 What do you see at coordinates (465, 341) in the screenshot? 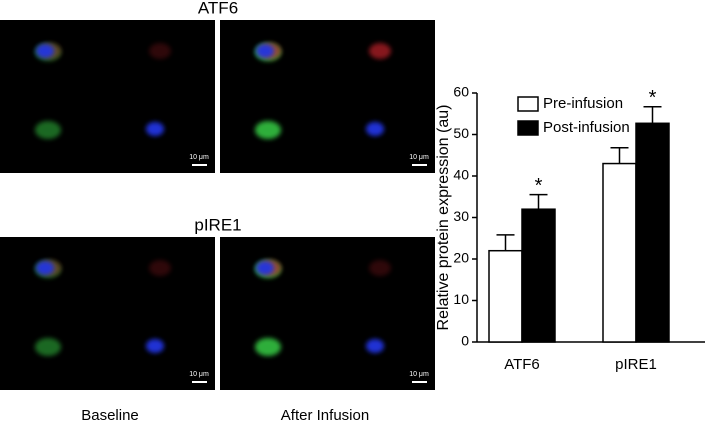
I see `y-tick-label: 0` at bounding box center [465, 341].